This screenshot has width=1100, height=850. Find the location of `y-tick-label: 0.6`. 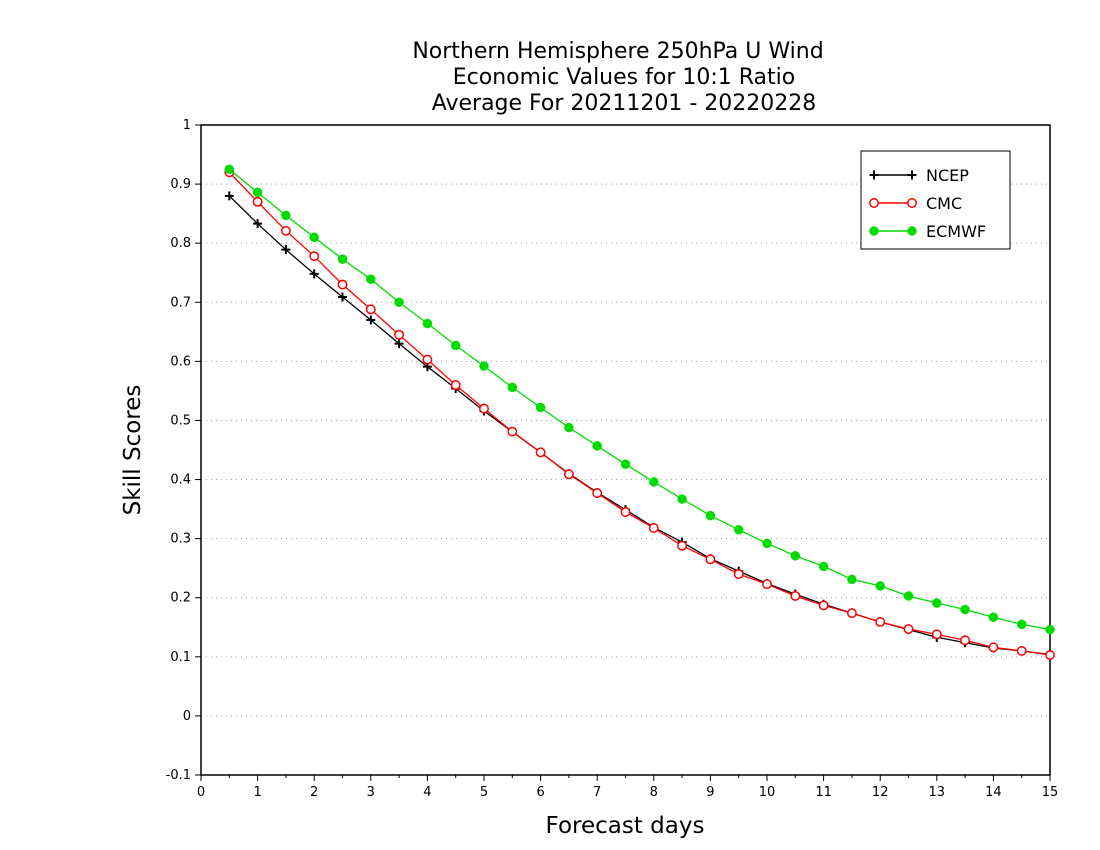

y-tick-label: 0.6 is located at coordinates (180, 361).